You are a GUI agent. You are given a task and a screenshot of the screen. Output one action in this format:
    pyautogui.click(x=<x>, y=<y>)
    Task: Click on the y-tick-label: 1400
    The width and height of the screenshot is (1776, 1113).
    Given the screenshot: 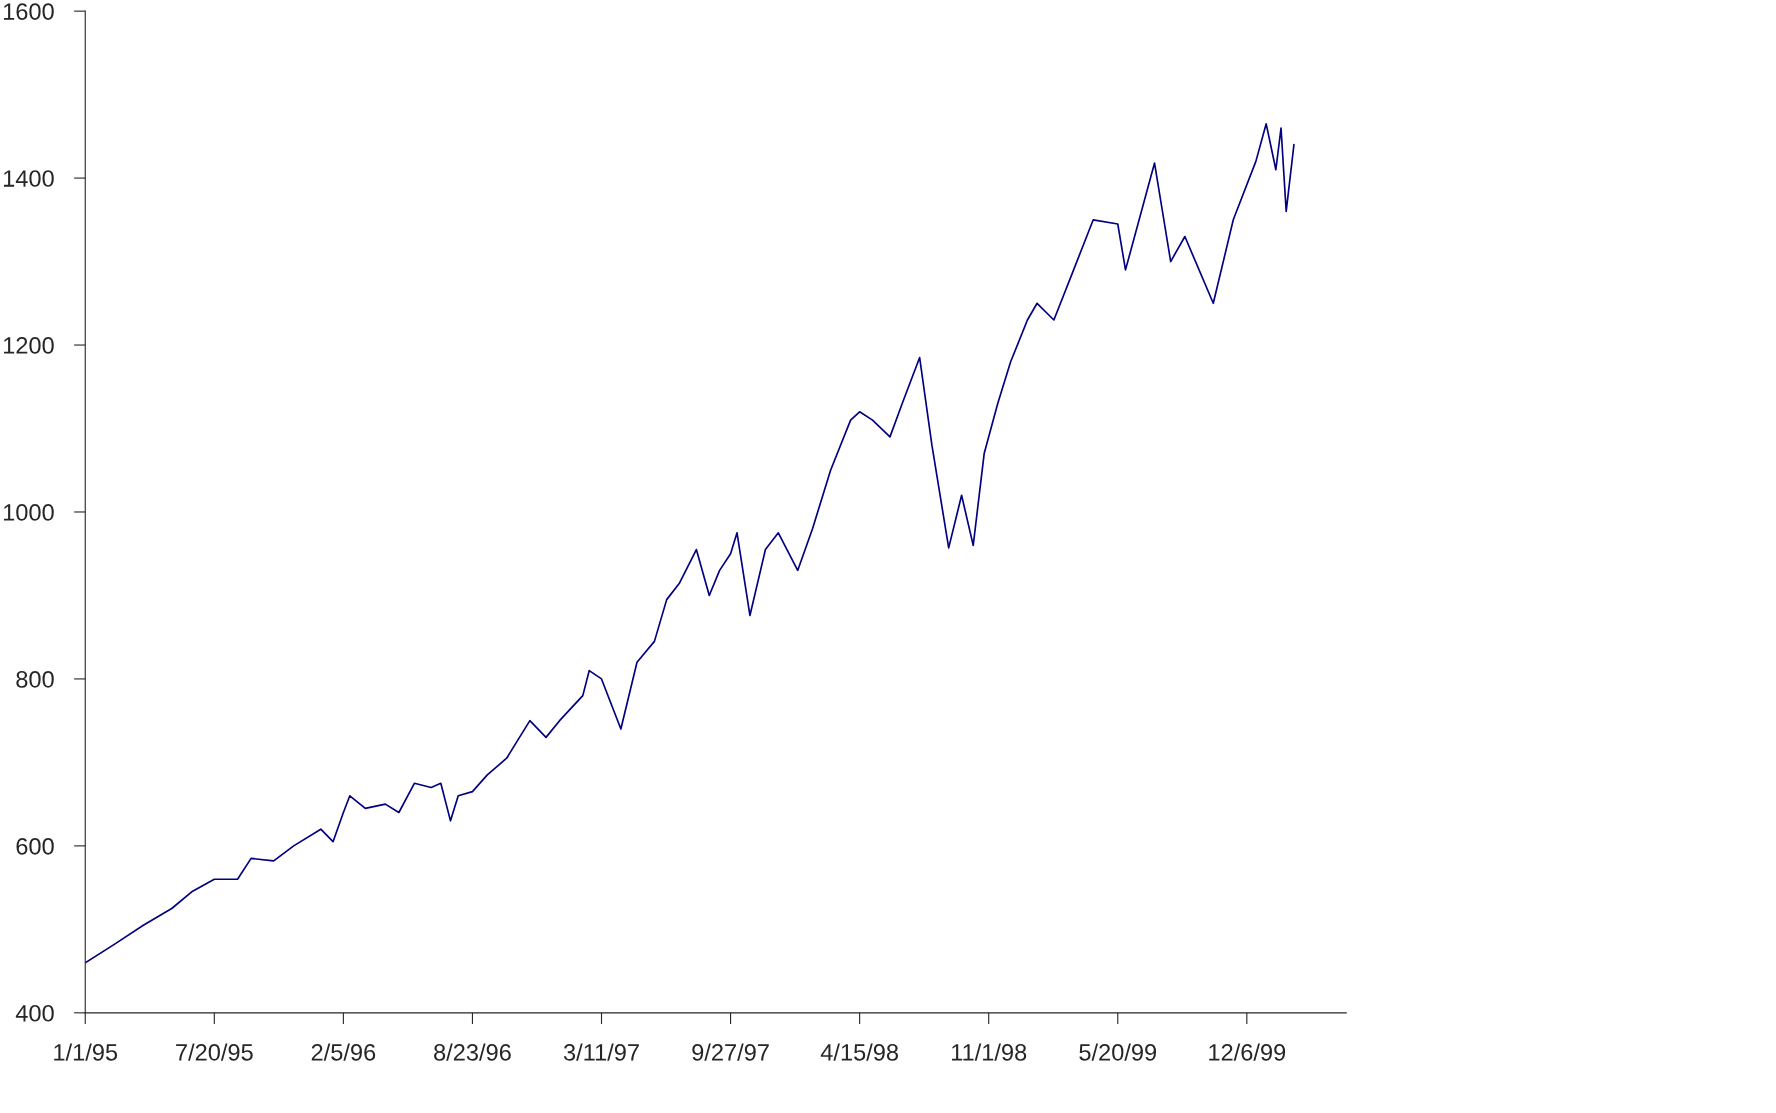 What is the action you would take?
    pyautogui.click(x=28, y=178)
    